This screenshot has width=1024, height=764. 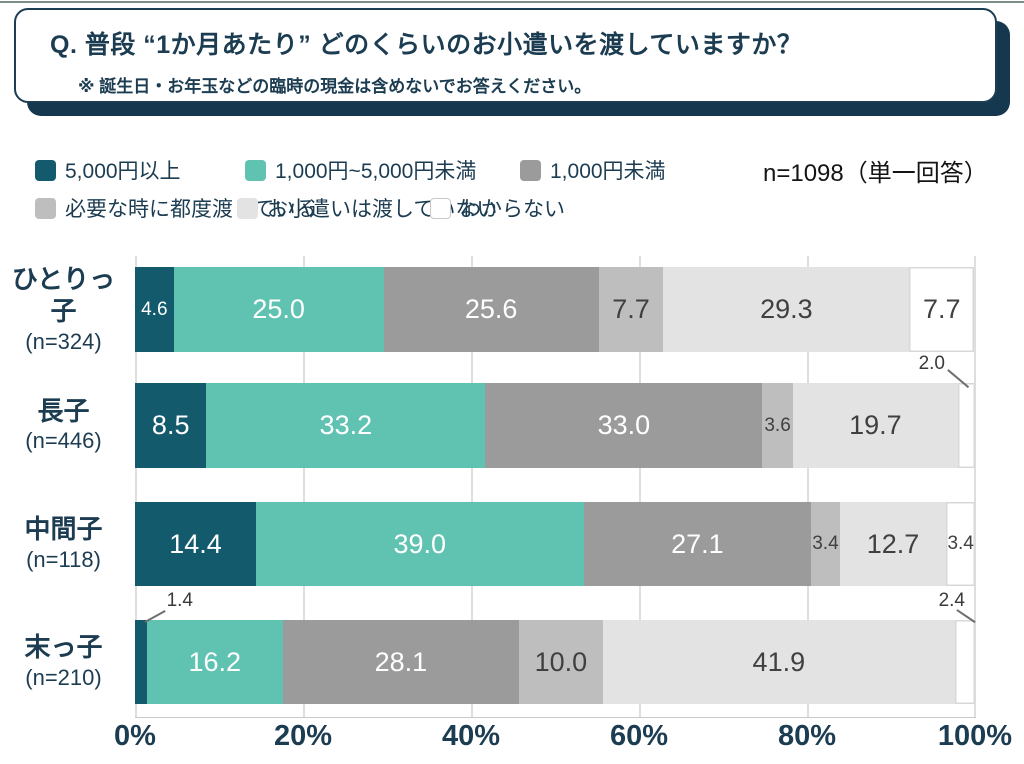 I want to click on bar-segment: 33.0, so click(x=624, y=425).